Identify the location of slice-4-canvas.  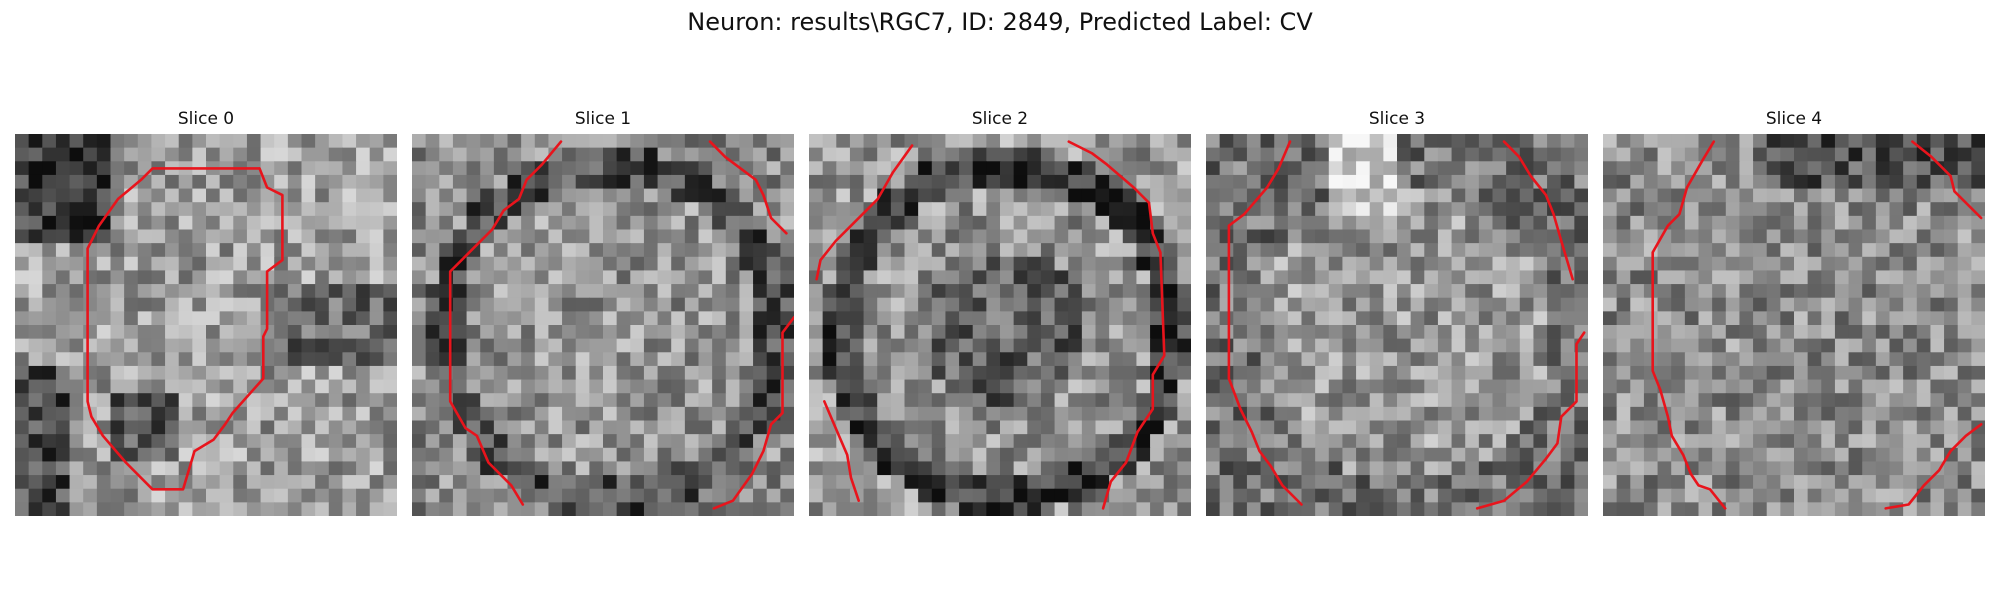
(1794, 325).